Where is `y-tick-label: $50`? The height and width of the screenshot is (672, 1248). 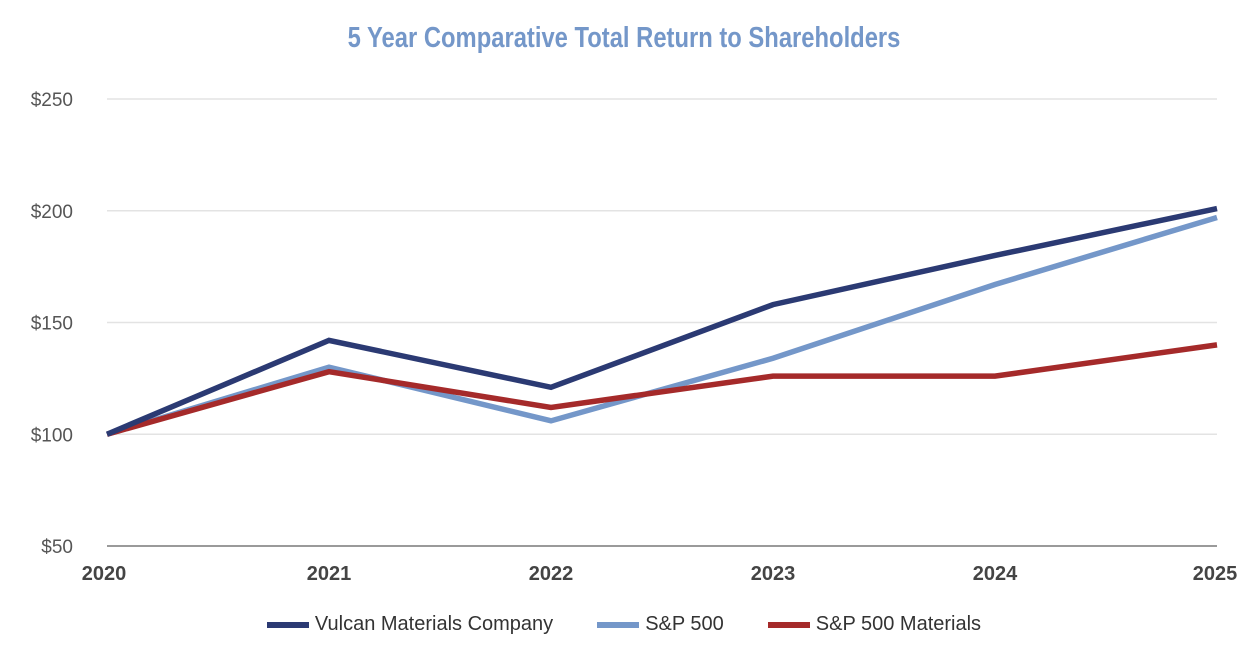 y-tick-label: $50 is located at coordinates (57, 547).